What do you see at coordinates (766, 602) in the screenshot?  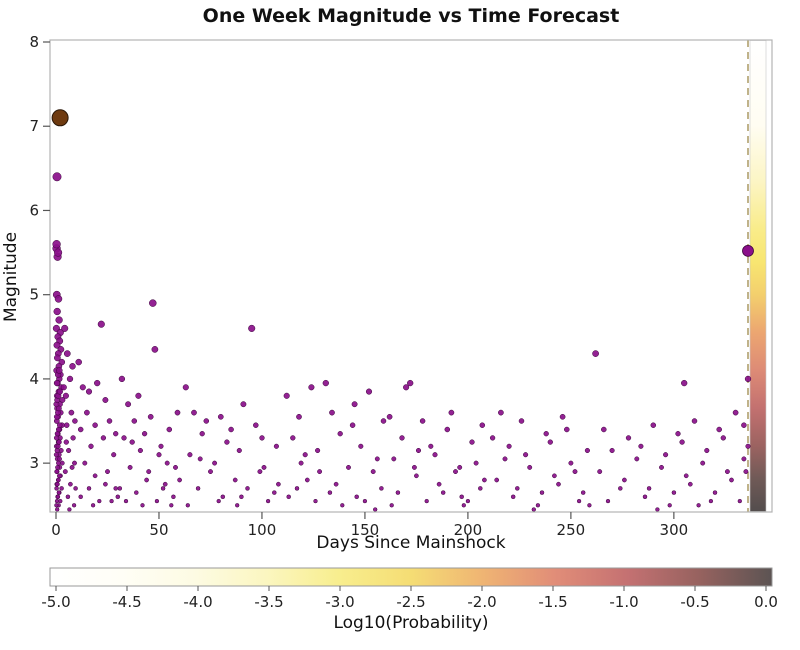 I see `colorbar-tick-label: 0.0` at bounding box center [766, 602].